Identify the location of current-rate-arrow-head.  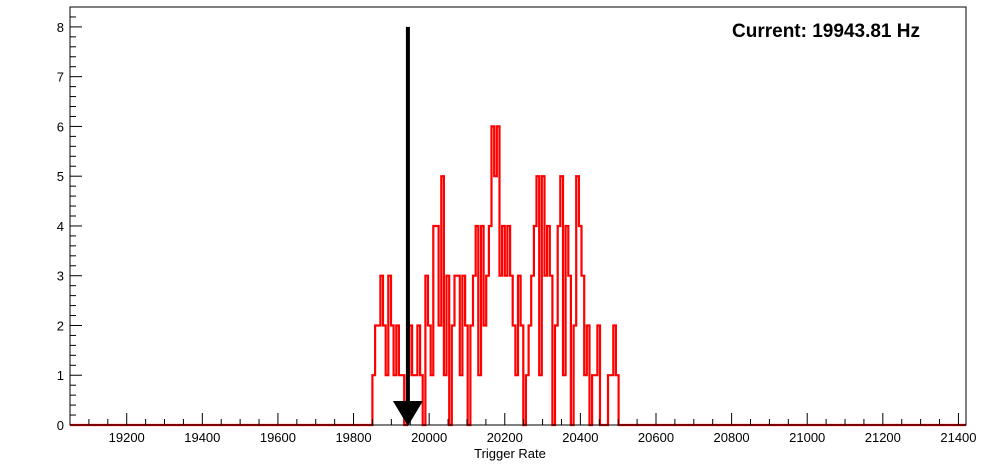
(407, 413).